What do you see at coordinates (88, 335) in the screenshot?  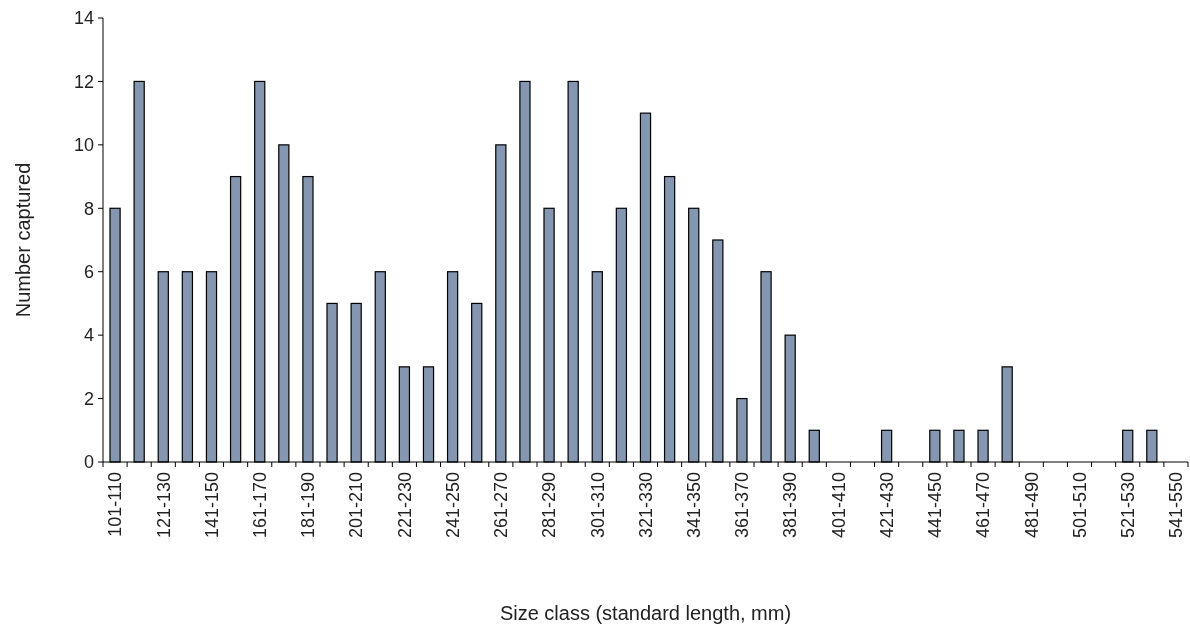 I see `y-tick-label: 4` at bounding box center [88, 335].